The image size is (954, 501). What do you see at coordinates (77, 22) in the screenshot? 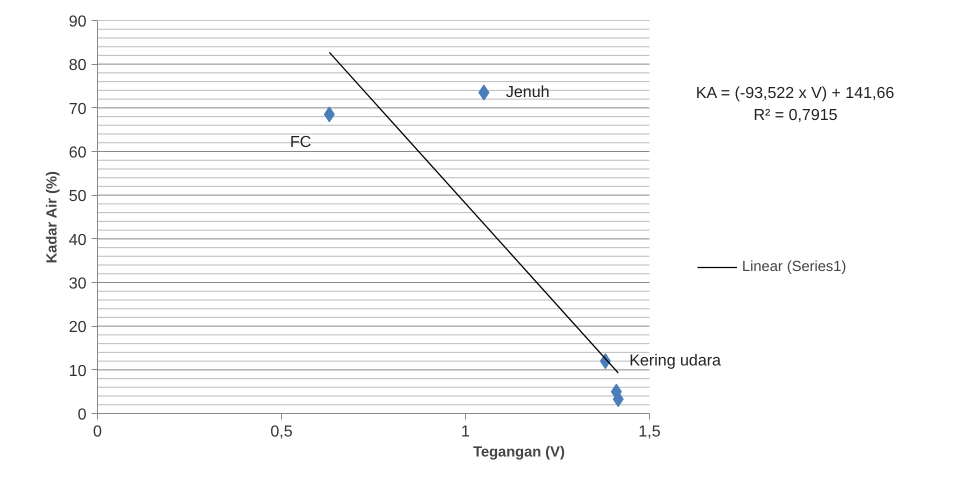
I see `y-tick-label: 90` at bounding box center [77, 22].